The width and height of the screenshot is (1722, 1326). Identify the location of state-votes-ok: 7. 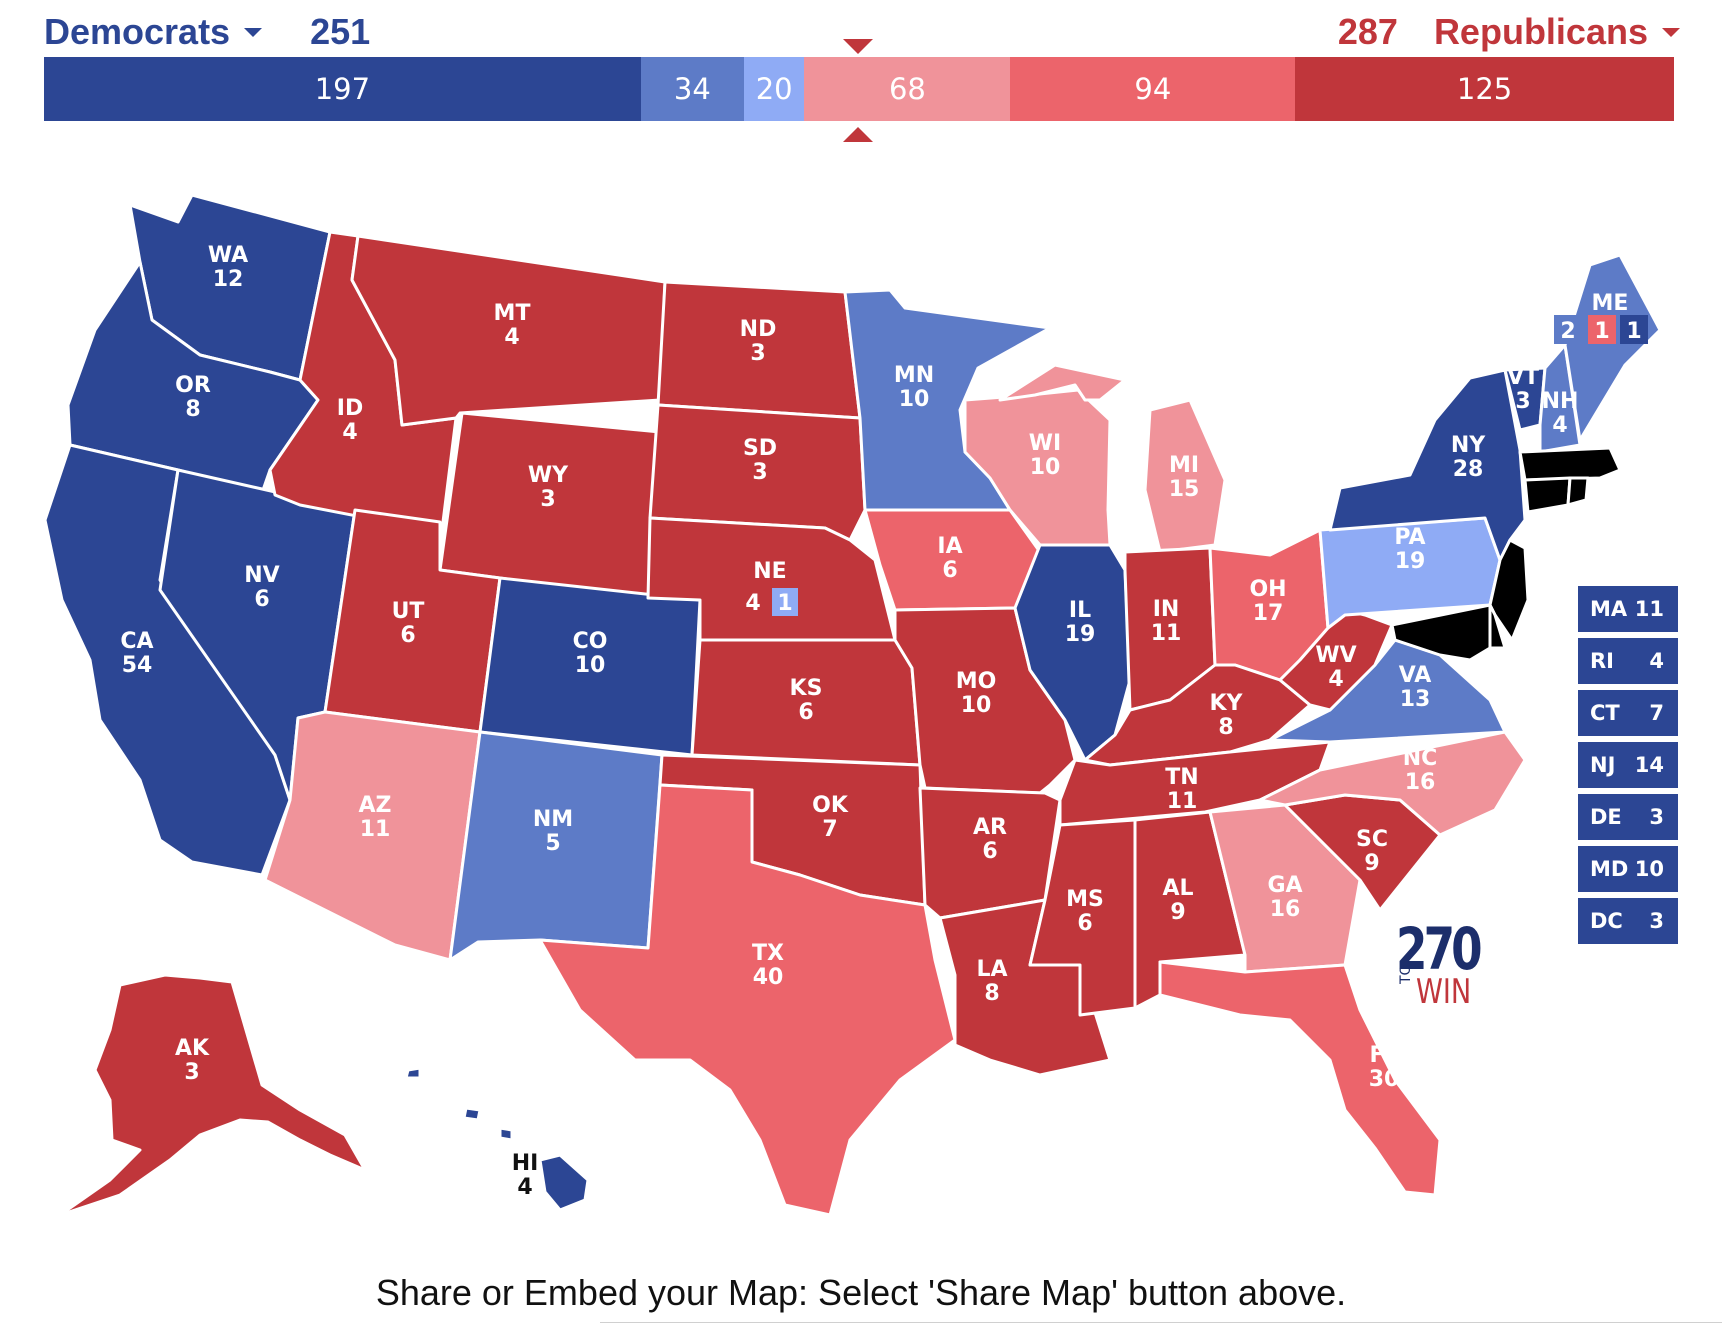
(829, 829).